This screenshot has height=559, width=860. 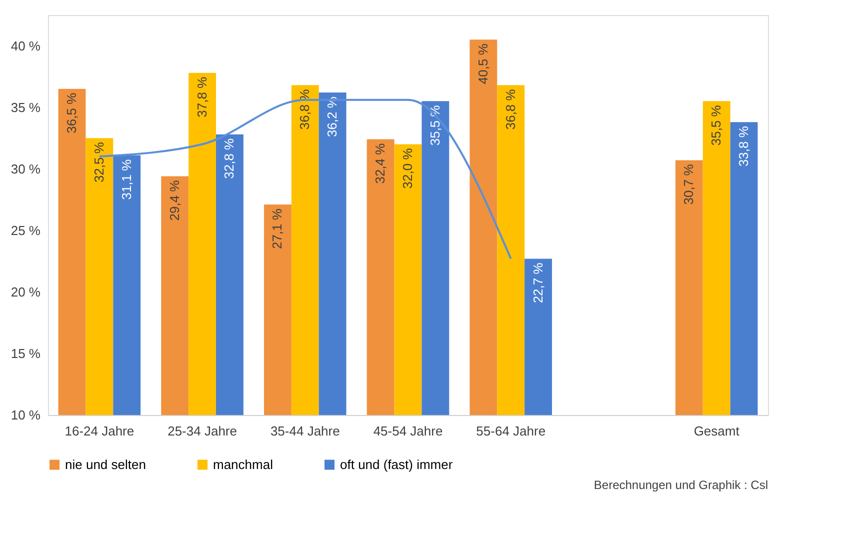 What do you see at coordinates (25, 230) in the screenshot?
I see `y-tick-label: 25 %` at bounding box center [25, 230].